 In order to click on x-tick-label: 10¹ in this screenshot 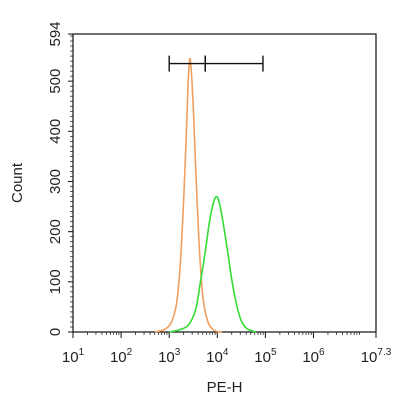, I will do `click(73, 356)`.